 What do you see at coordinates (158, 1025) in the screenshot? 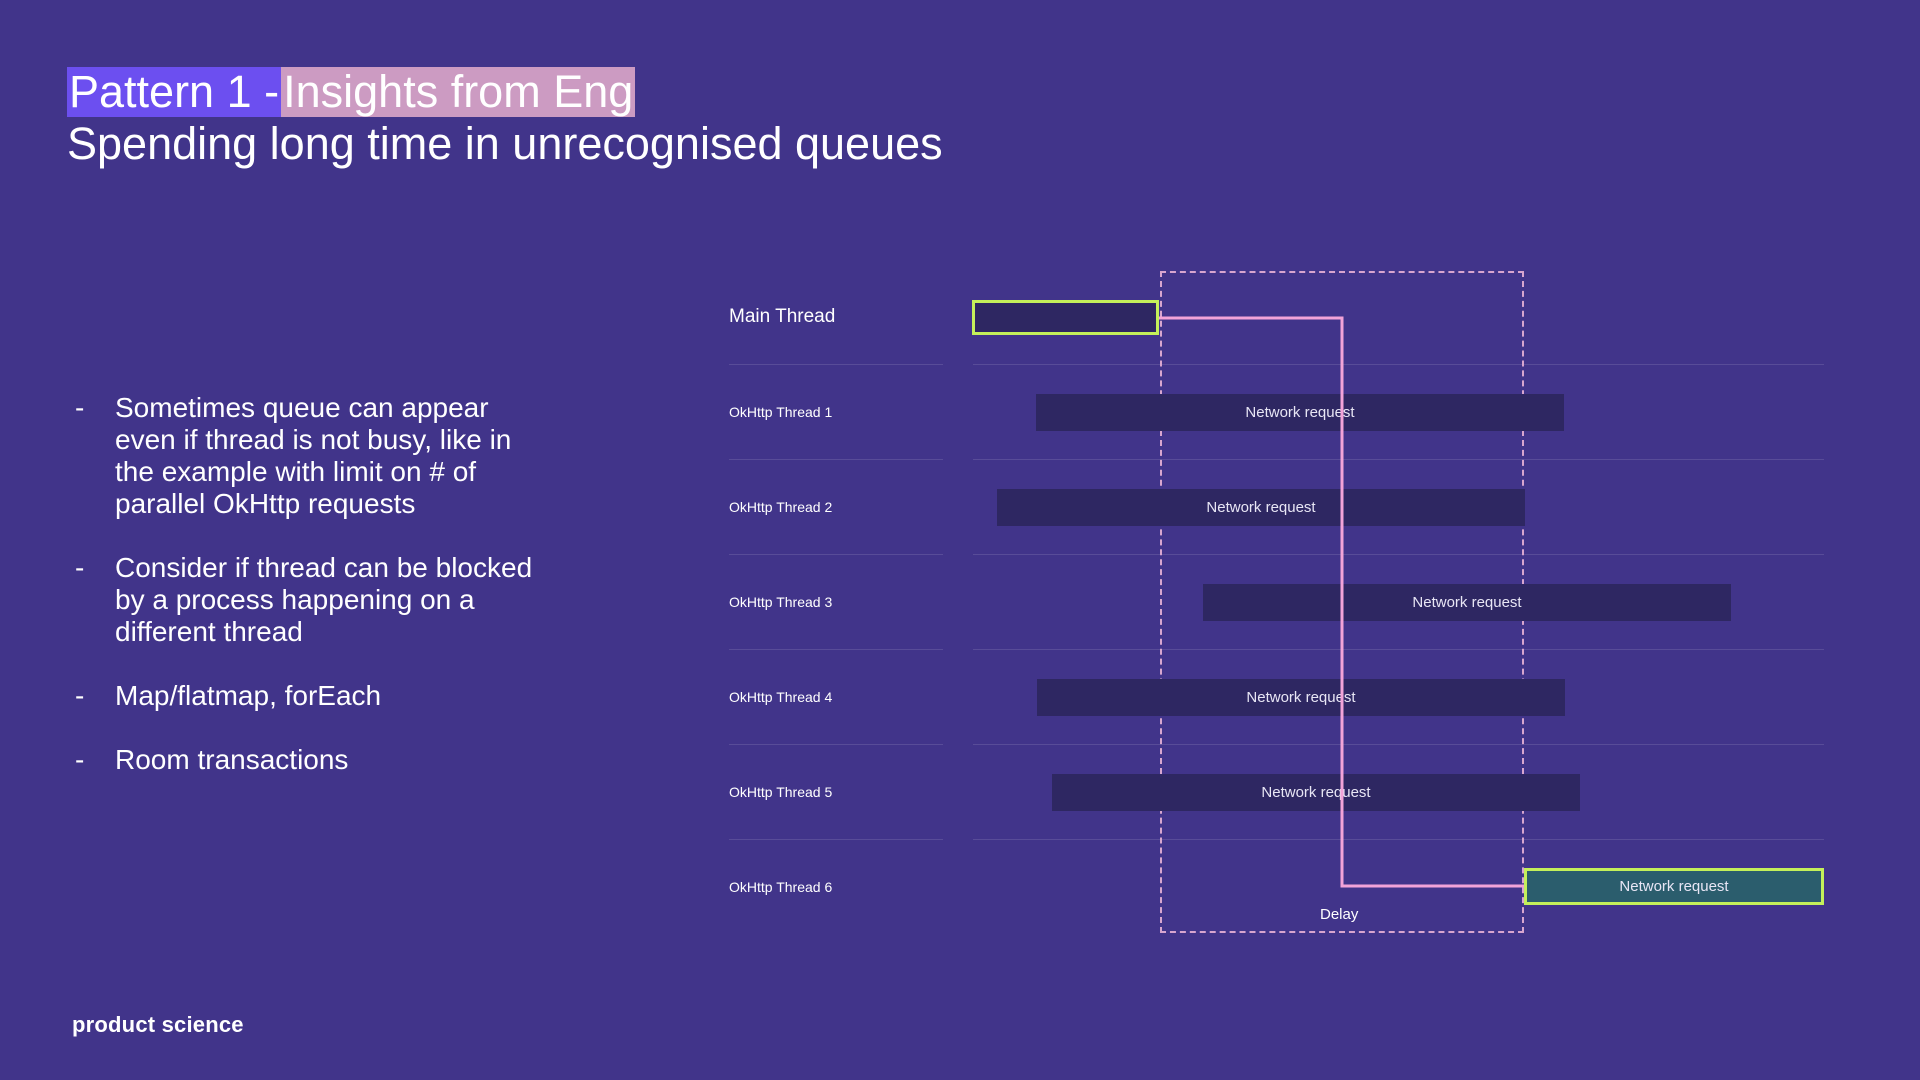
I see `brand-logo: product science` at bounding box center [158, 1025].